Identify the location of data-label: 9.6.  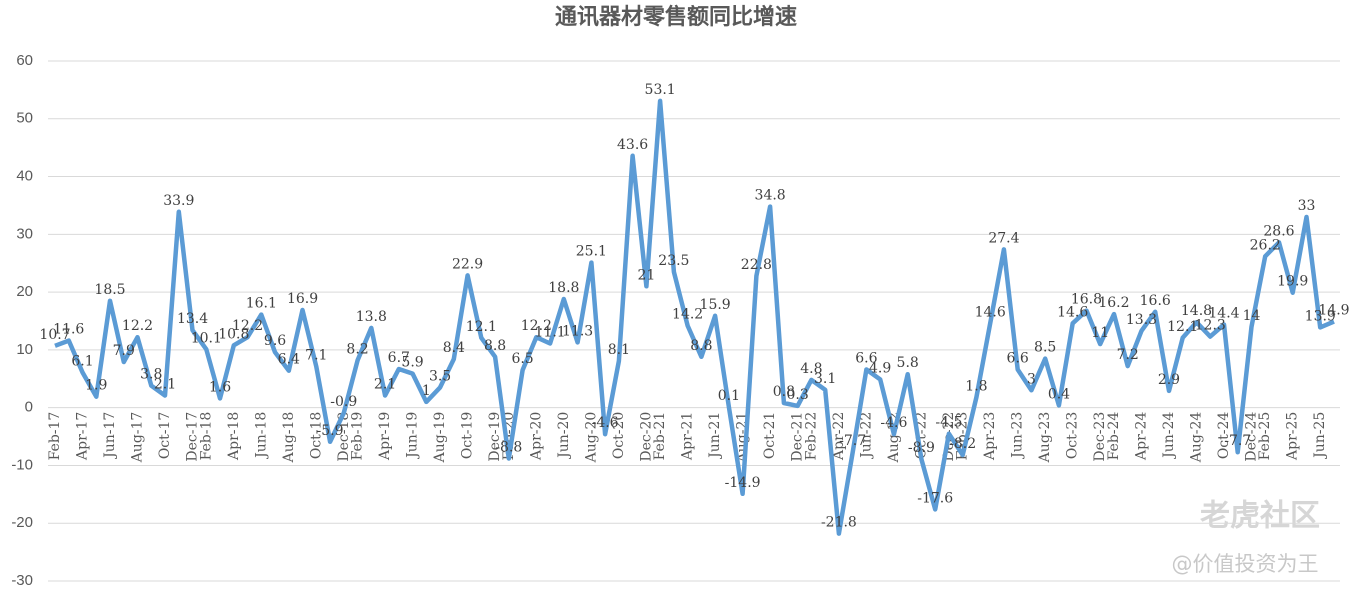
(275, 341).